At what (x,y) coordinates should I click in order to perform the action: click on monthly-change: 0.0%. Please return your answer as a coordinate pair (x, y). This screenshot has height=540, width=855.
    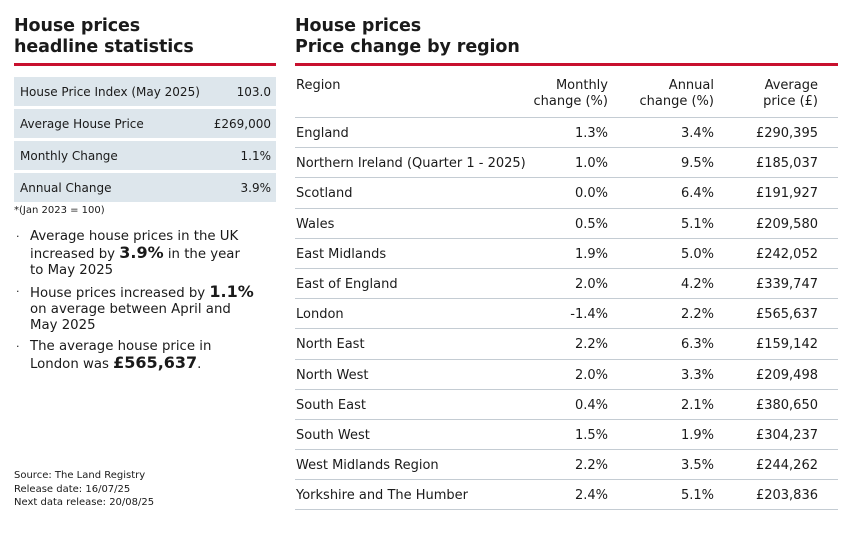
    Looking at the image, I should click on (569, 193).